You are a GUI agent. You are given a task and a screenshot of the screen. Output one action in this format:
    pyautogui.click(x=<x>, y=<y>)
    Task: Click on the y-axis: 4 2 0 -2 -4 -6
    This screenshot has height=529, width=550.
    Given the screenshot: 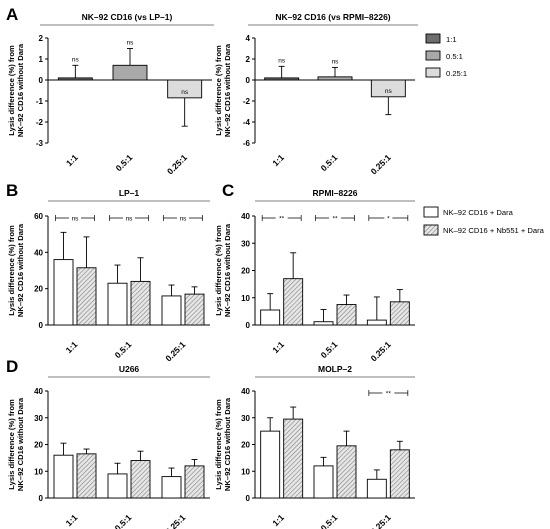 What is the action you would take?
    pyautogui.click(x=249, y=91)
    